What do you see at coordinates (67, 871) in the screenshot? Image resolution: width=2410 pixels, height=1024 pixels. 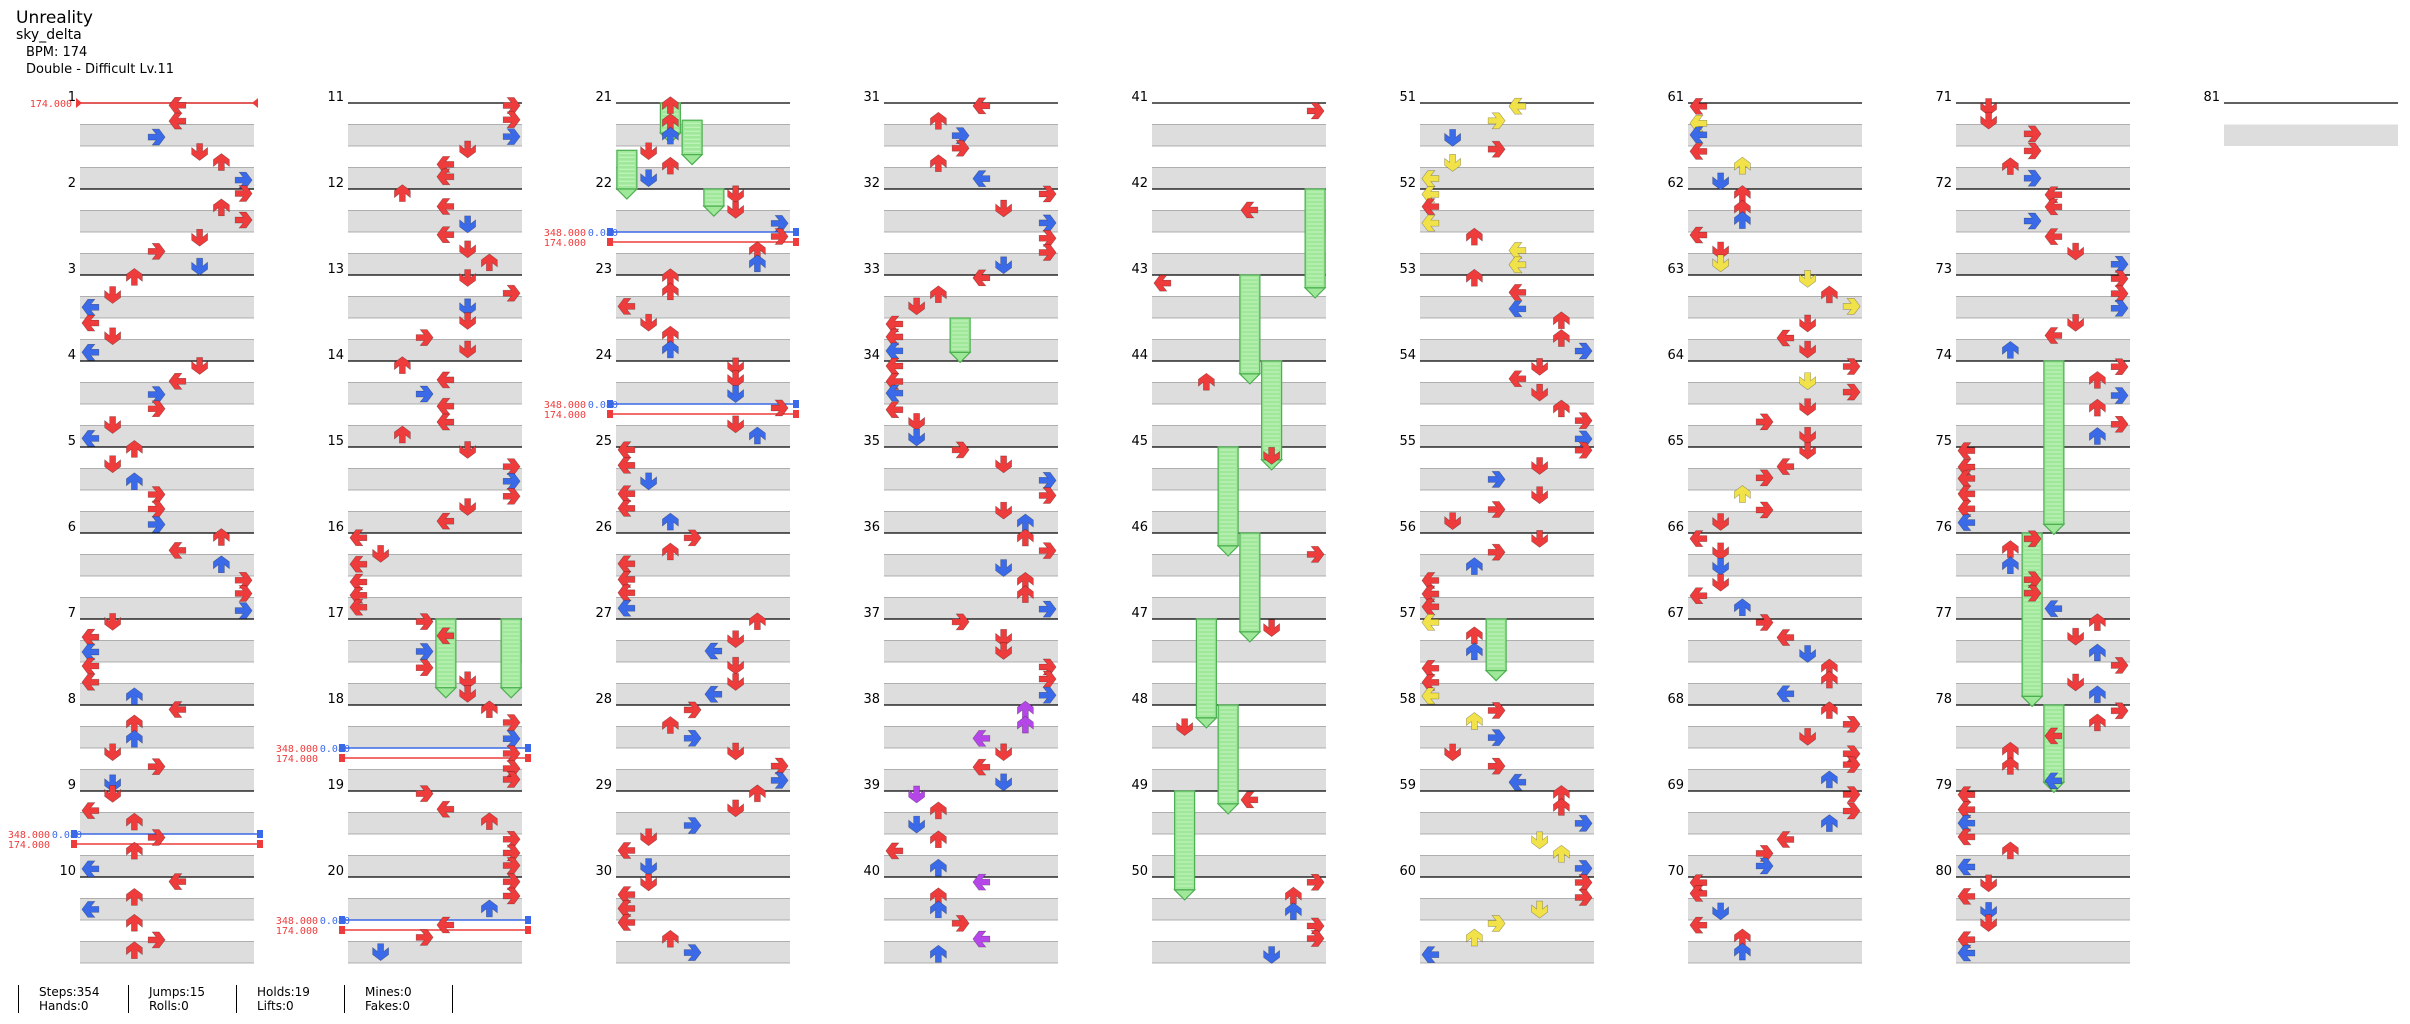 I see `measure-number: 10` at bounding box center [67, 871].